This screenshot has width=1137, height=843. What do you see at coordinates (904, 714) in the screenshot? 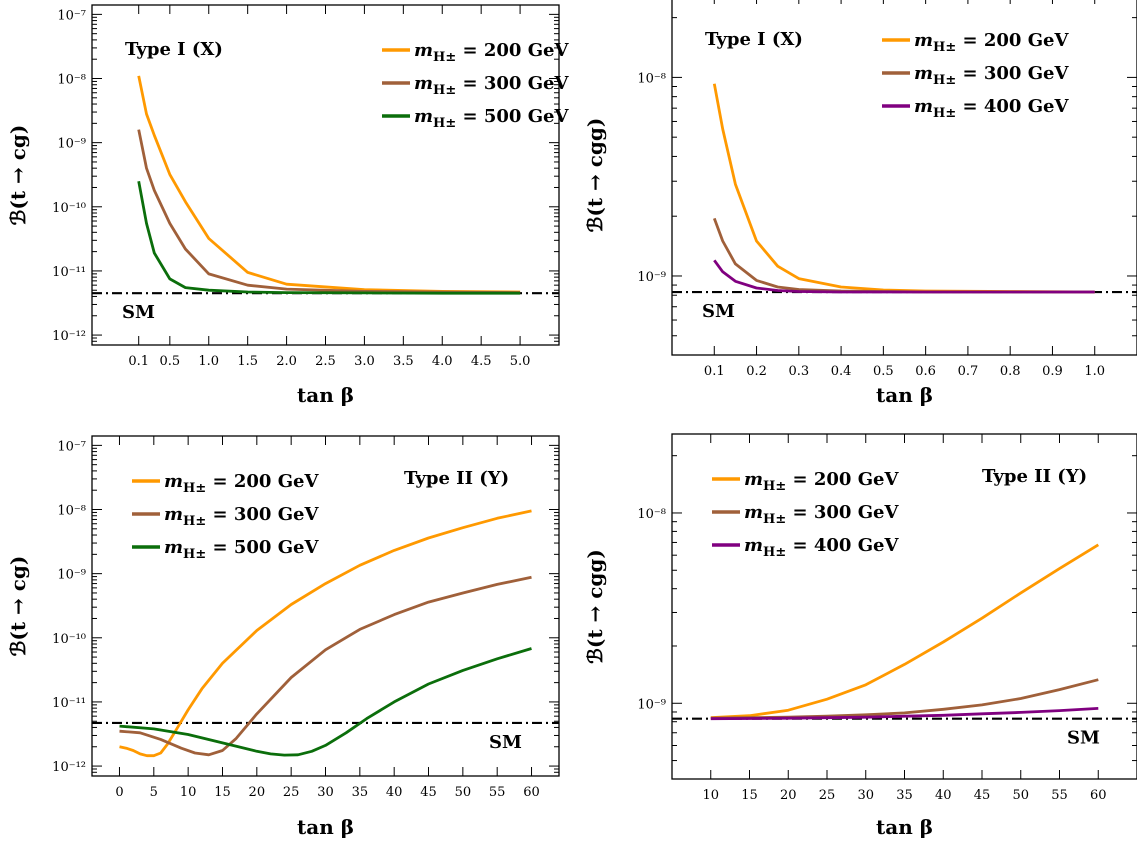
I see `series-line-purple` at bounding box center [904, 714].